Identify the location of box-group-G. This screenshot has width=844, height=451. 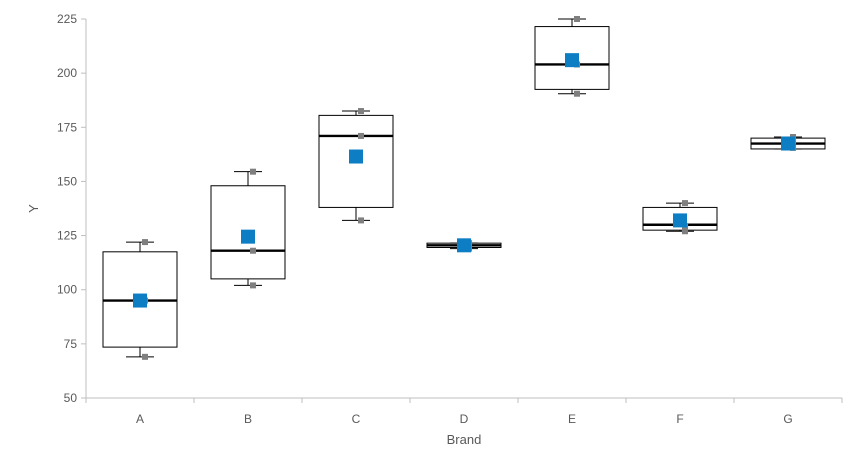
(788, 142).